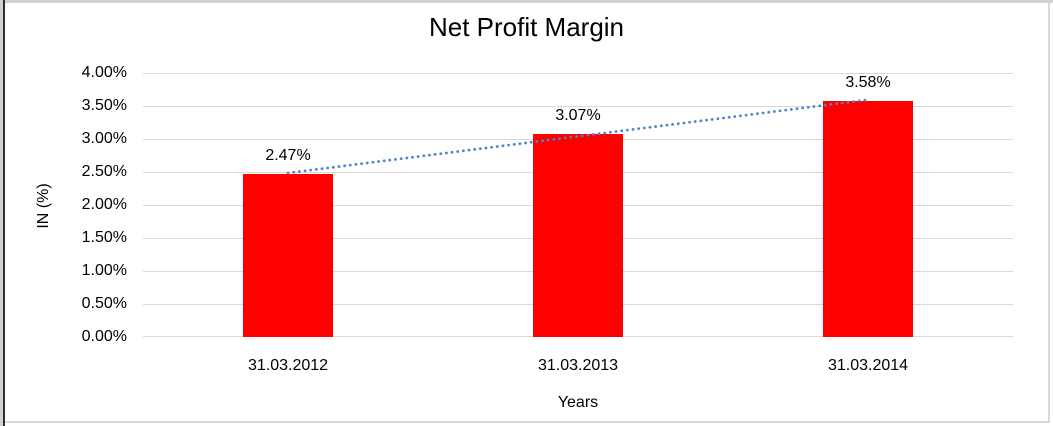 This screenshot has width=1053, height=426. I want to click on x-tick-label: 31.03.2013, so click(578, 365).